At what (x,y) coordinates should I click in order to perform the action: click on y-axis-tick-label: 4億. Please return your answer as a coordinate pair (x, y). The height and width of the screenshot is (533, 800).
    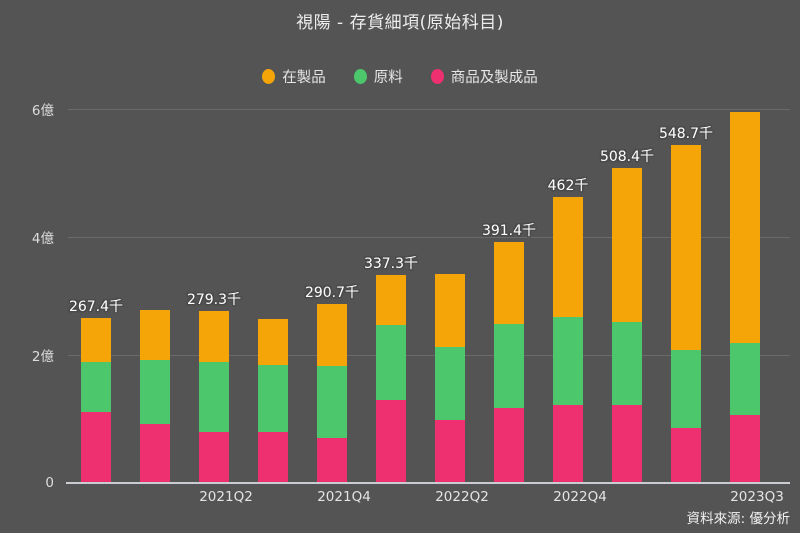
    Looking at the image, I should click on (42, 239).